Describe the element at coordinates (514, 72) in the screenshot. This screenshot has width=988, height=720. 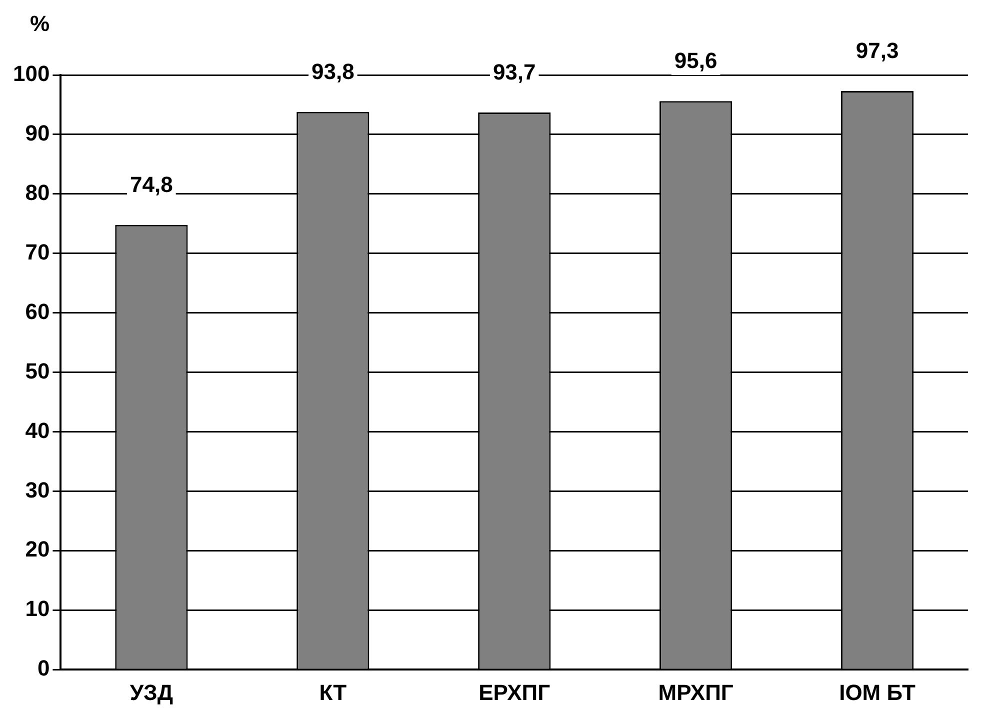
I see `data-label: 93,7` at that location.